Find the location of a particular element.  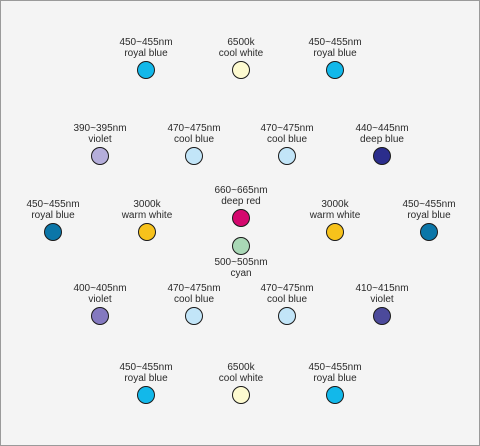

led-2: 6500k cool white is located at coordinates (241, 59).